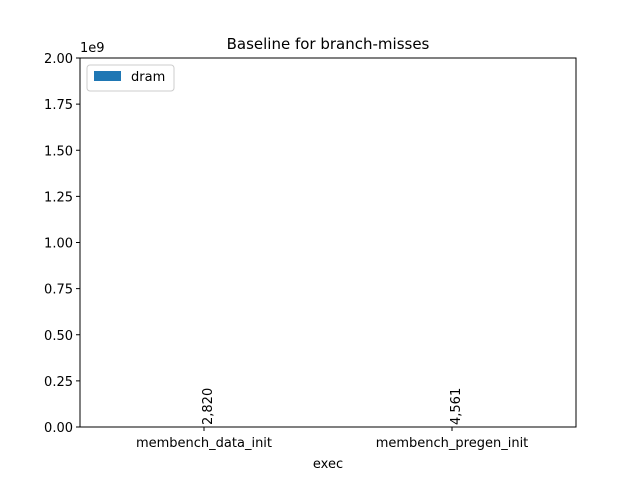 This screenshot has width=640, height=480. Describe the element at coordinates (332, 406) in the screenshot. I see `data-labels-group: 2,820 4,561` at that location.